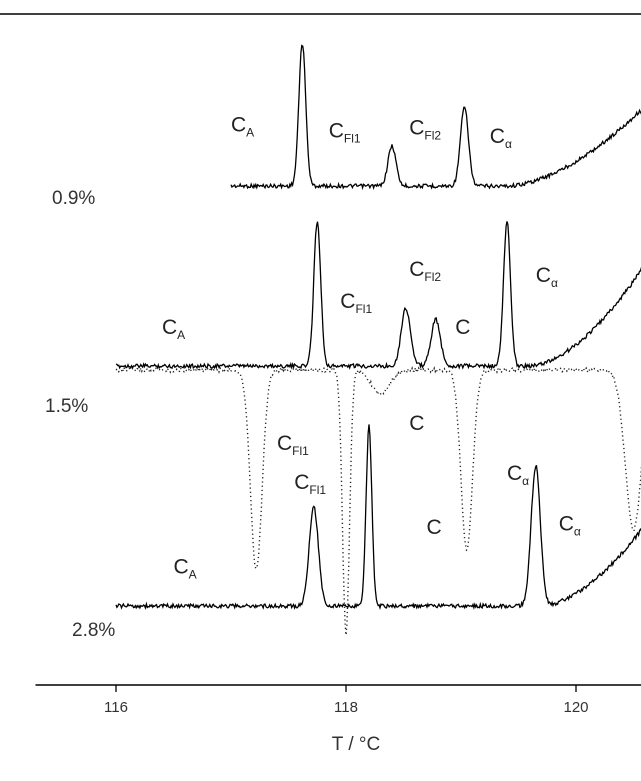 The height and width of the screenshot is (781, 641). What do you see at coordinates (575, 707) in the screenshot?
I see `x-tick-label: 120` at bounding box center [575, 707].